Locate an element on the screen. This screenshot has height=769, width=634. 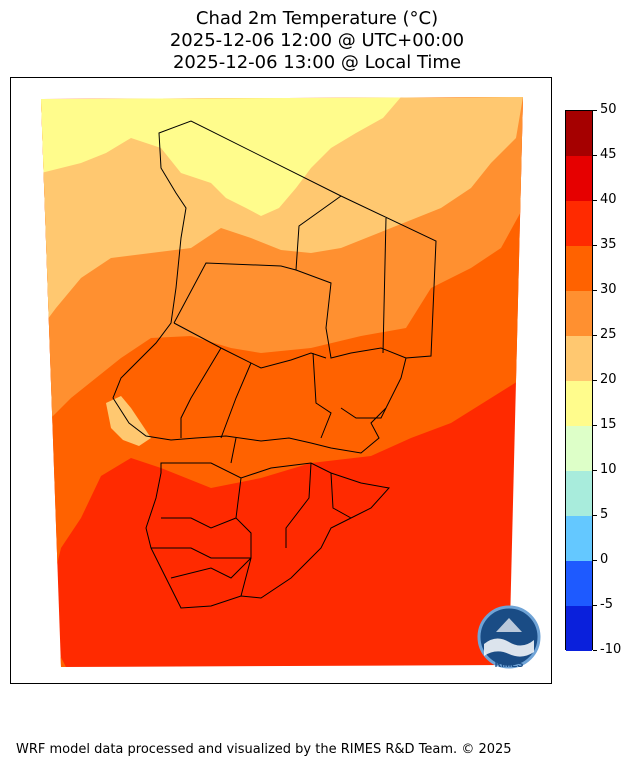
map-subtitle-local: 2025-12-06 13:00 @ Local Time is located at coordinates (317, 62).